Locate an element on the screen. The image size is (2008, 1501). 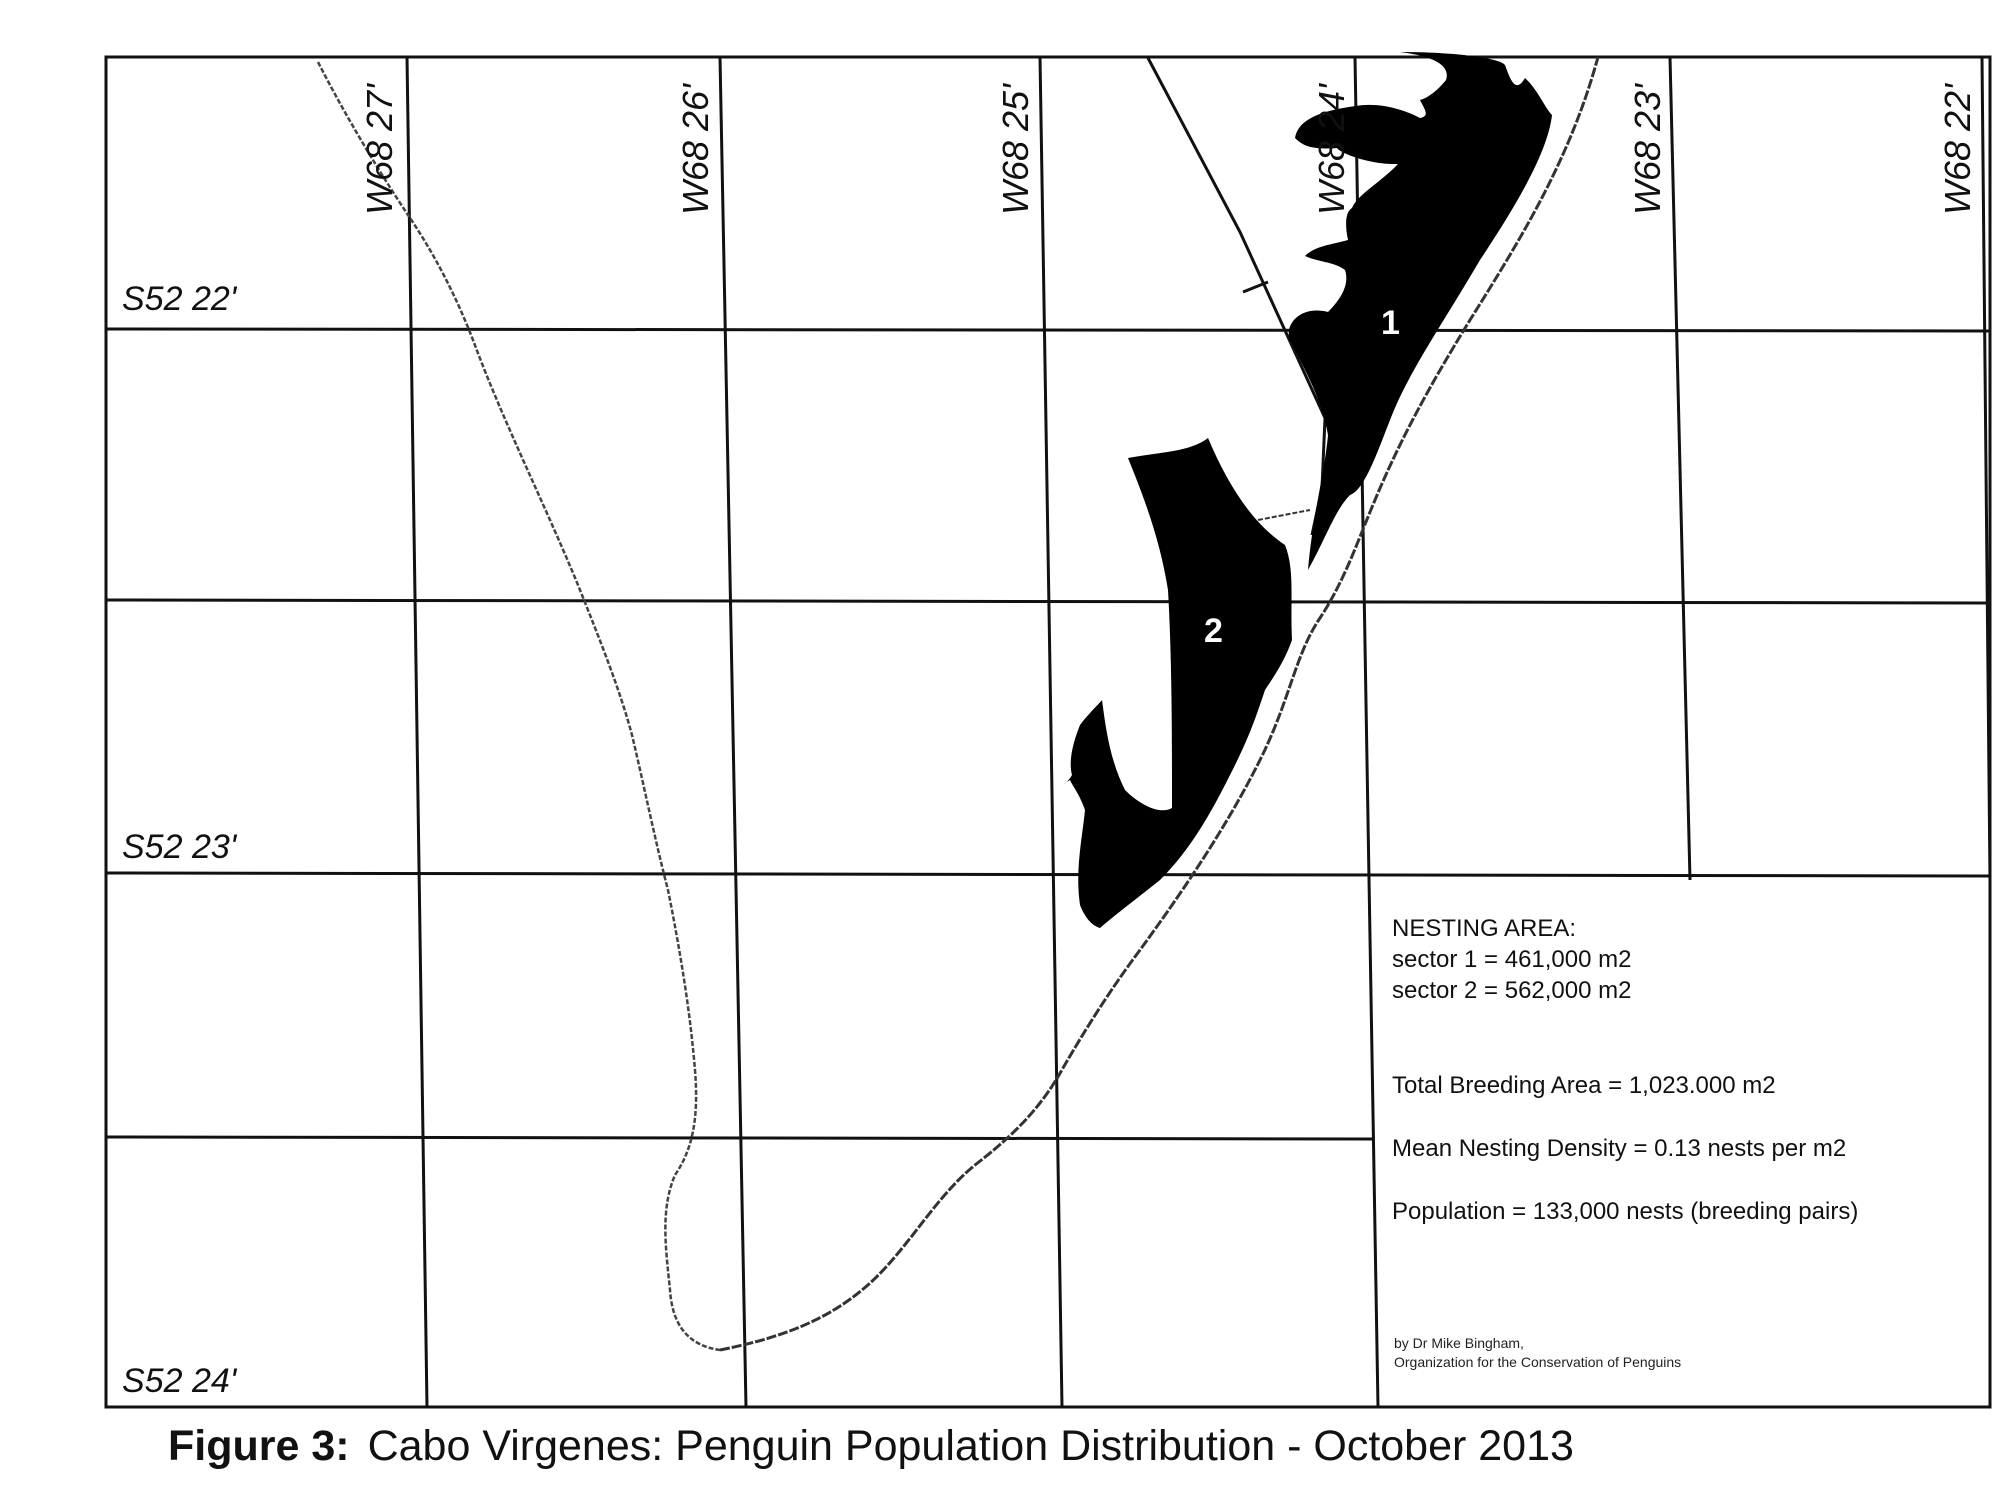
side-track is located at coordinates (1284, 515).